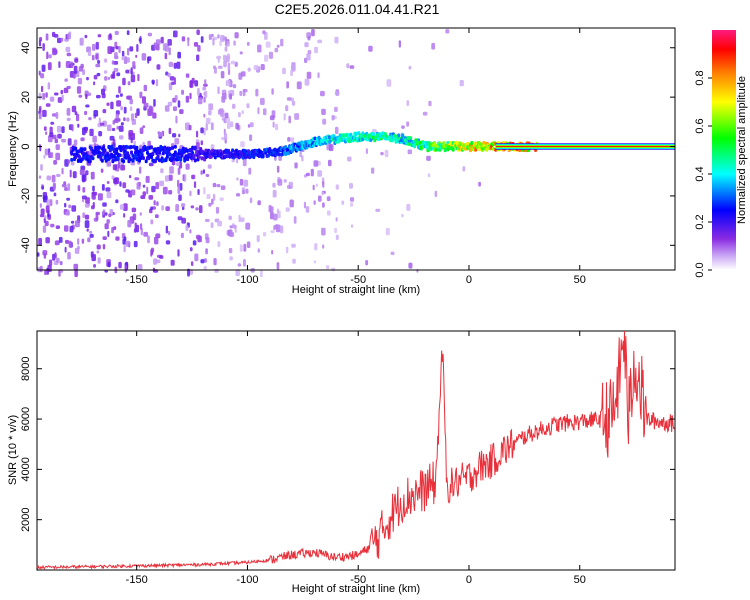 The height and width of the screenshot is (600, 750). Describe the element at coordinates (469, 580) in the screenshot. I see `x-tick-label: 0` at that location.